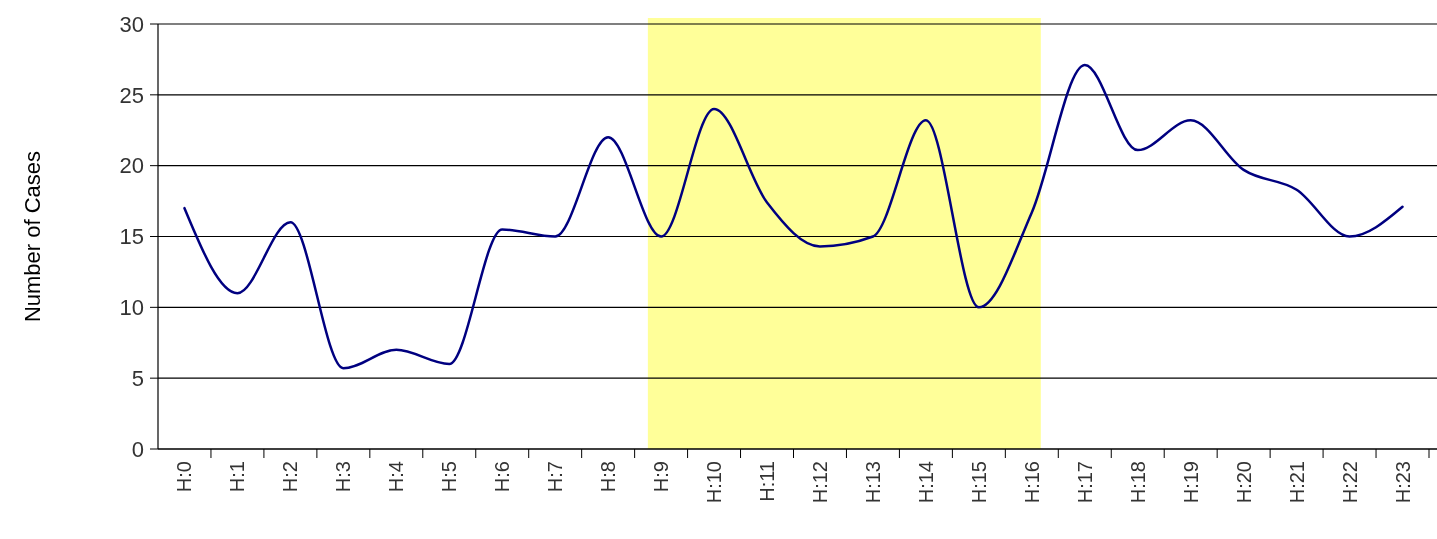 The height and width of the screenshot is (539, 1437). Describe the element at coordinates (555, 477) in the screenshot. I see `x-tick-label: H:7` at that location.